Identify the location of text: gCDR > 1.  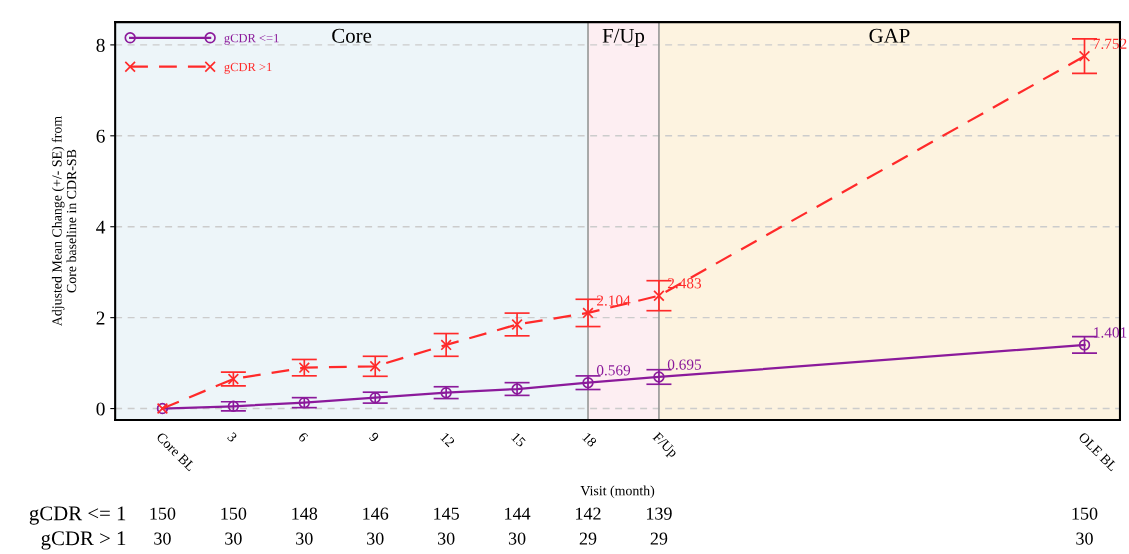
(83, 540).